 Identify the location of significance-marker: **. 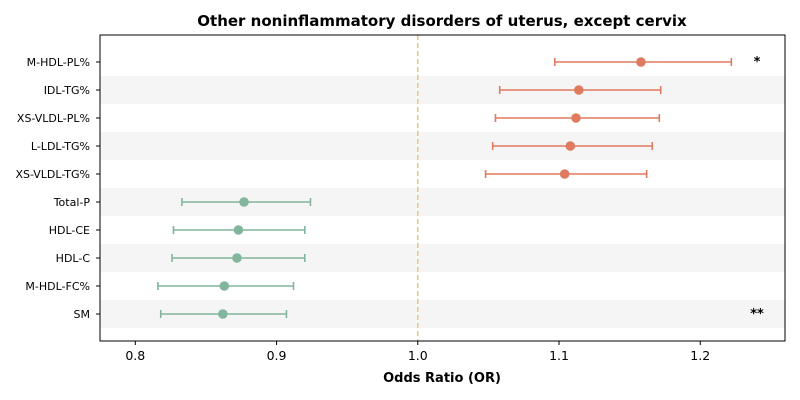
(757, 314).